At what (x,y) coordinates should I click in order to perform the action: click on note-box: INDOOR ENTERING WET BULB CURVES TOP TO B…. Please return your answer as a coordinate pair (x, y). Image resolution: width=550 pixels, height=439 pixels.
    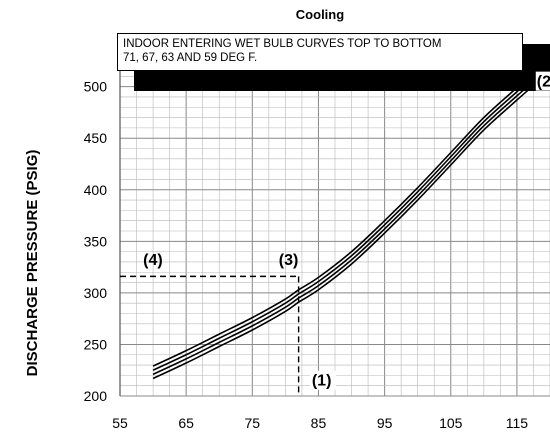
    Looking at the image, I should click on (320, 52).